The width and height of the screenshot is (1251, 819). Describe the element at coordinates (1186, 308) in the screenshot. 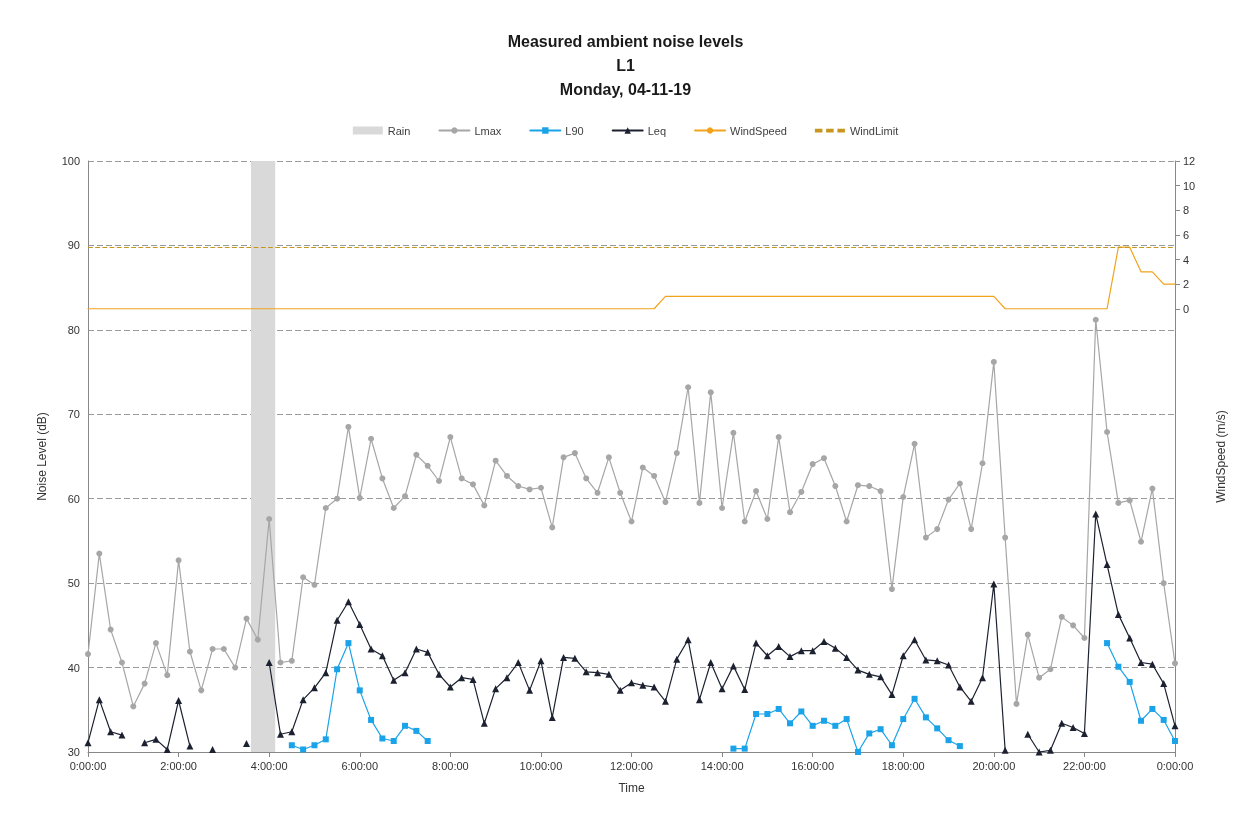

I see `y2-tick-label: 0` at that location.